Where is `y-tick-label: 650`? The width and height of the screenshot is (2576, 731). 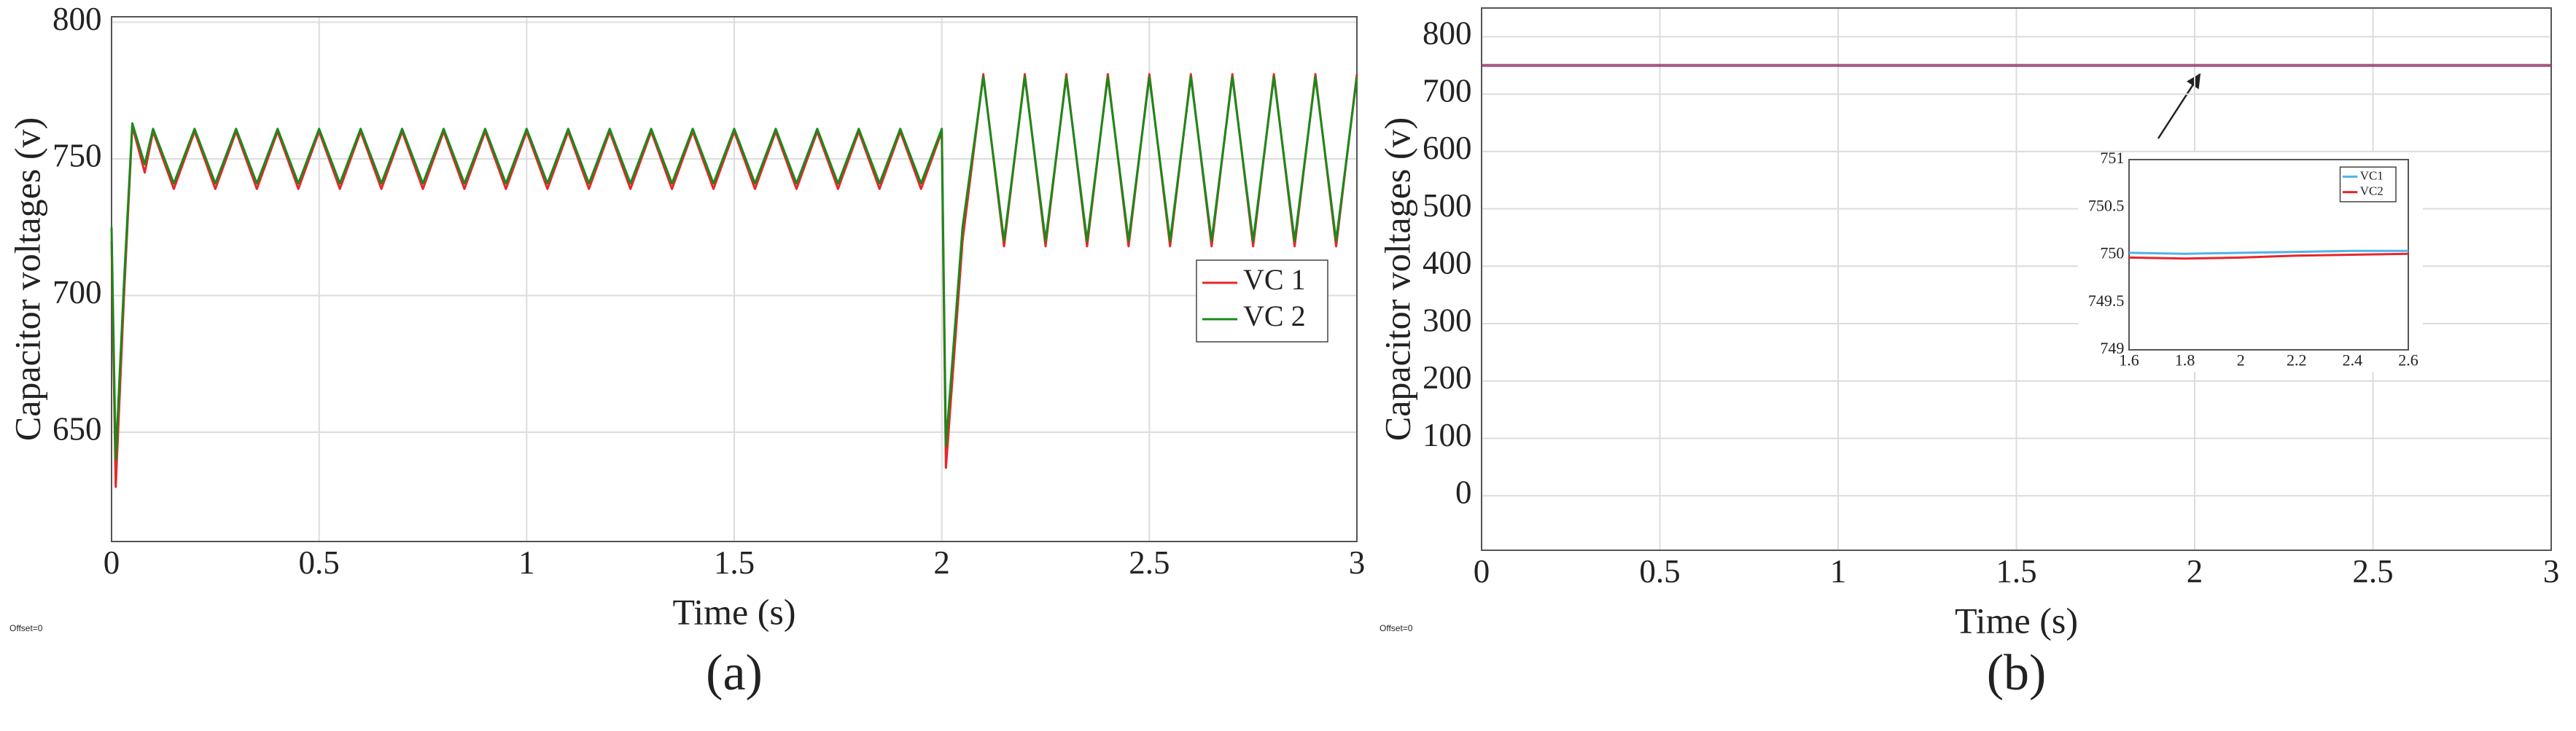
y-tick-label: 650 is located at coordinates (77, 428).